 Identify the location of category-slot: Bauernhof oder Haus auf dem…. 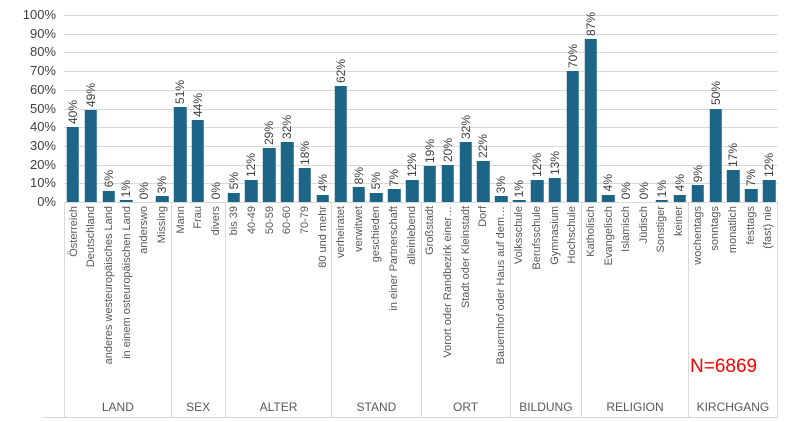
(501, 310).